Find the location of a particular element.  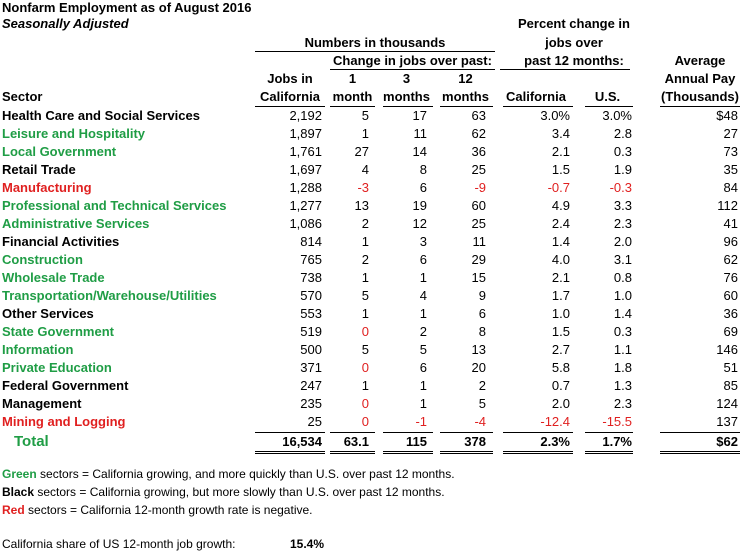

cell: -15.5 is located at coordinates (617, 421).